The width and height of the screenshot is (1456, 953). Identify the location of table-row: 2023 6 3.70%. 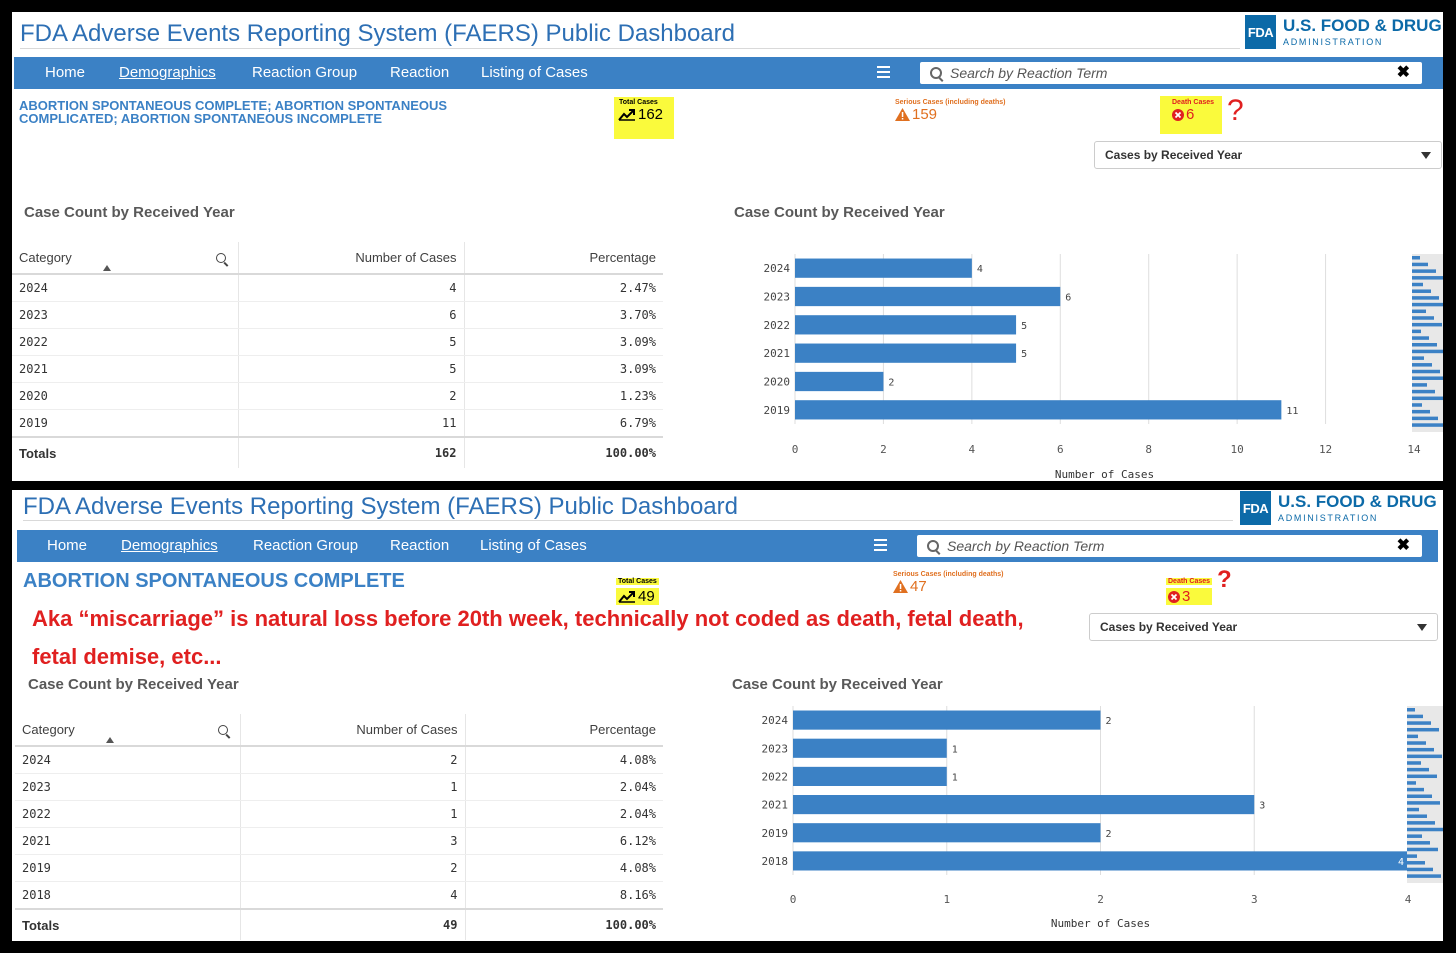
(337, 315).